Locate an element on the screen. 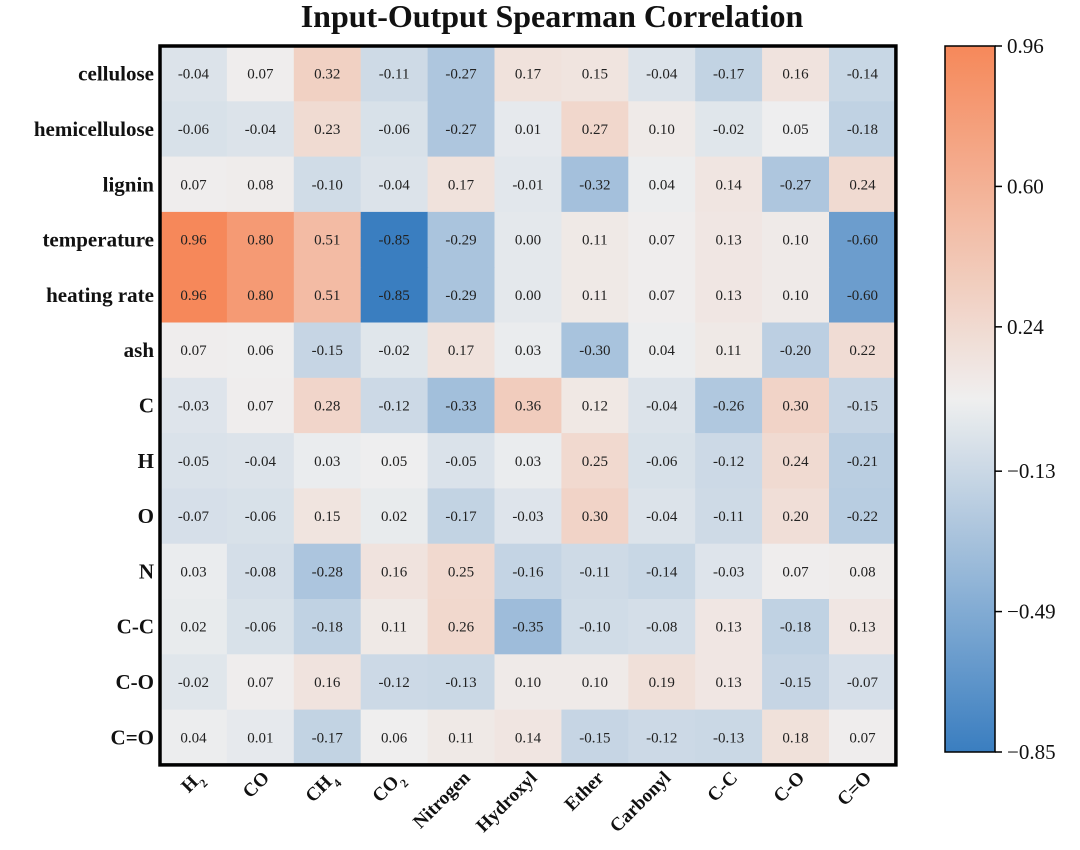  cell-value-label: -0.12 is located at coordinates (394, 406).